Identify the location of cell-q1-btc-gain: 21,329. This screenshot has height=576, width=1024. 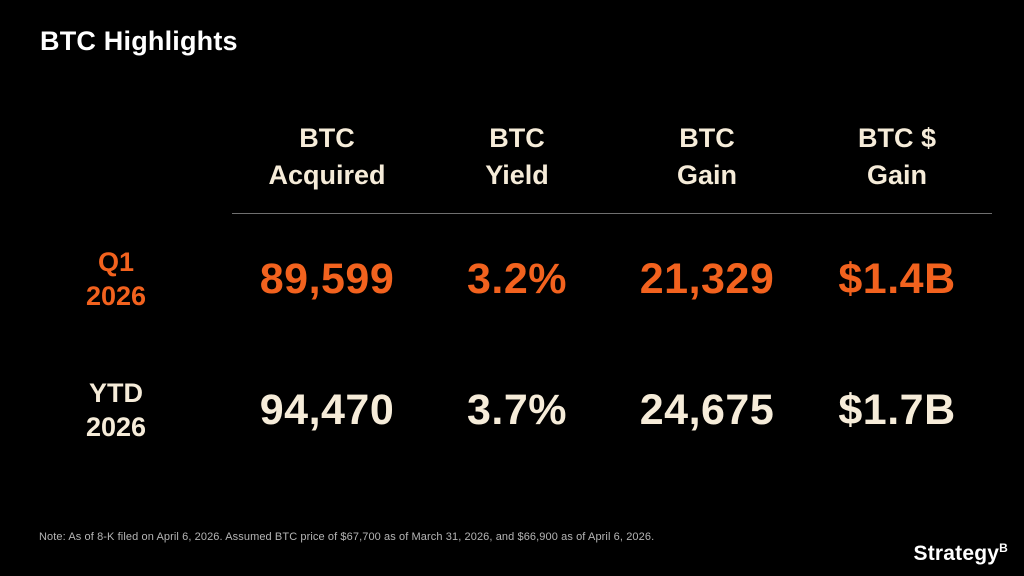
(707, 278).